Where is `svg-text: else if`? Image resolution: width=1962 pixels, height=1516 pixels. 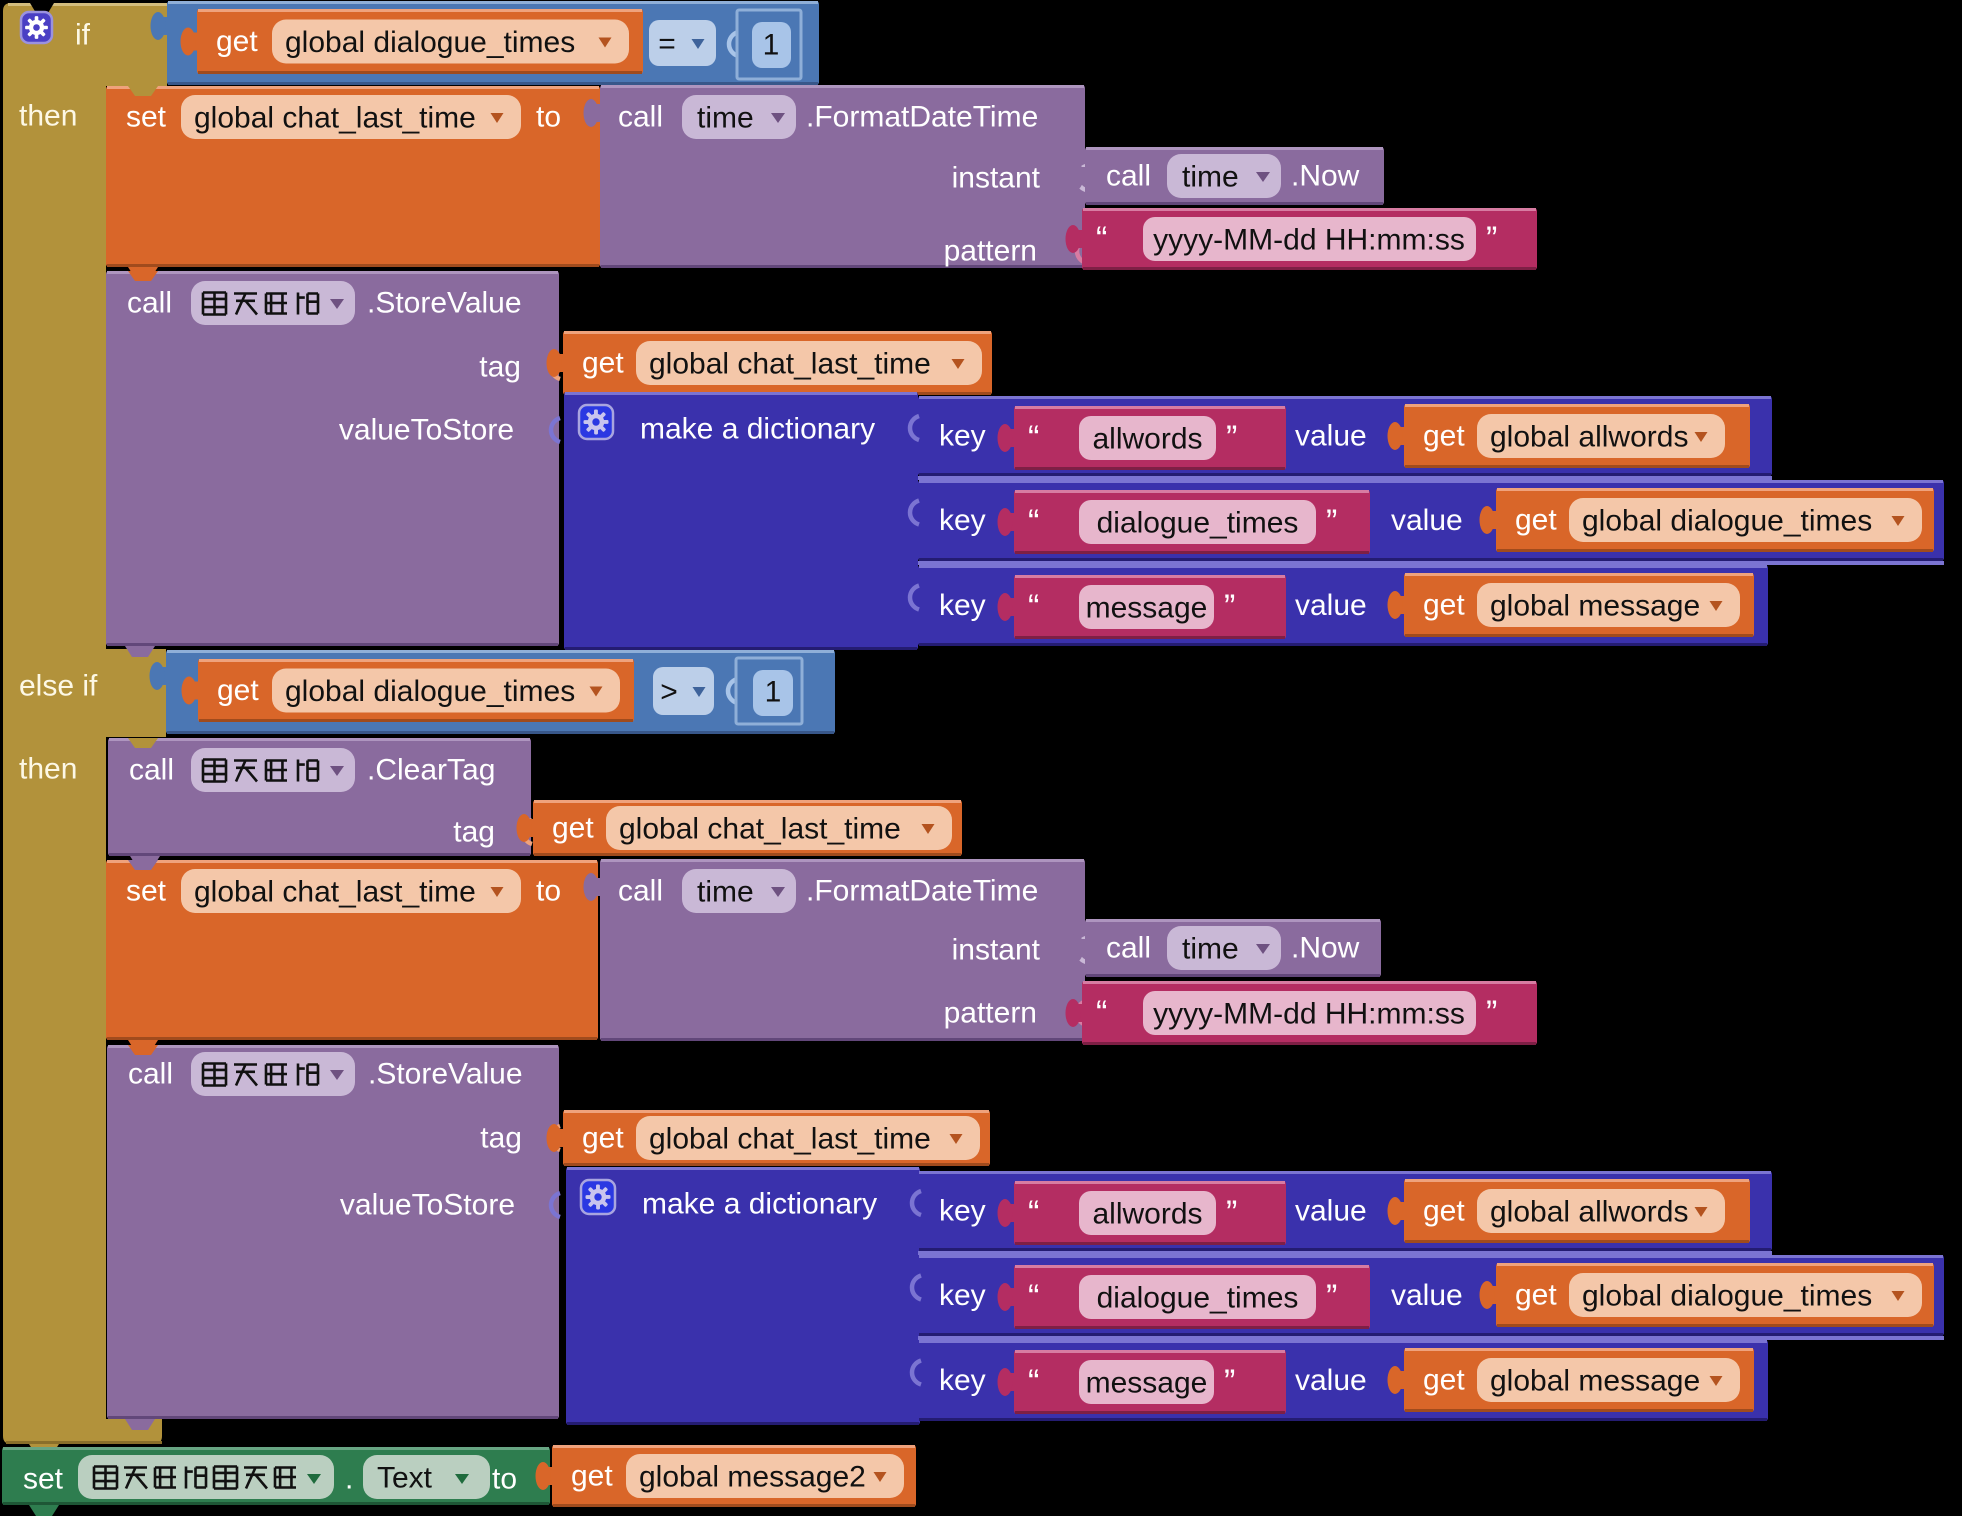 svg-text: else if is located at coordinates (58, 686).